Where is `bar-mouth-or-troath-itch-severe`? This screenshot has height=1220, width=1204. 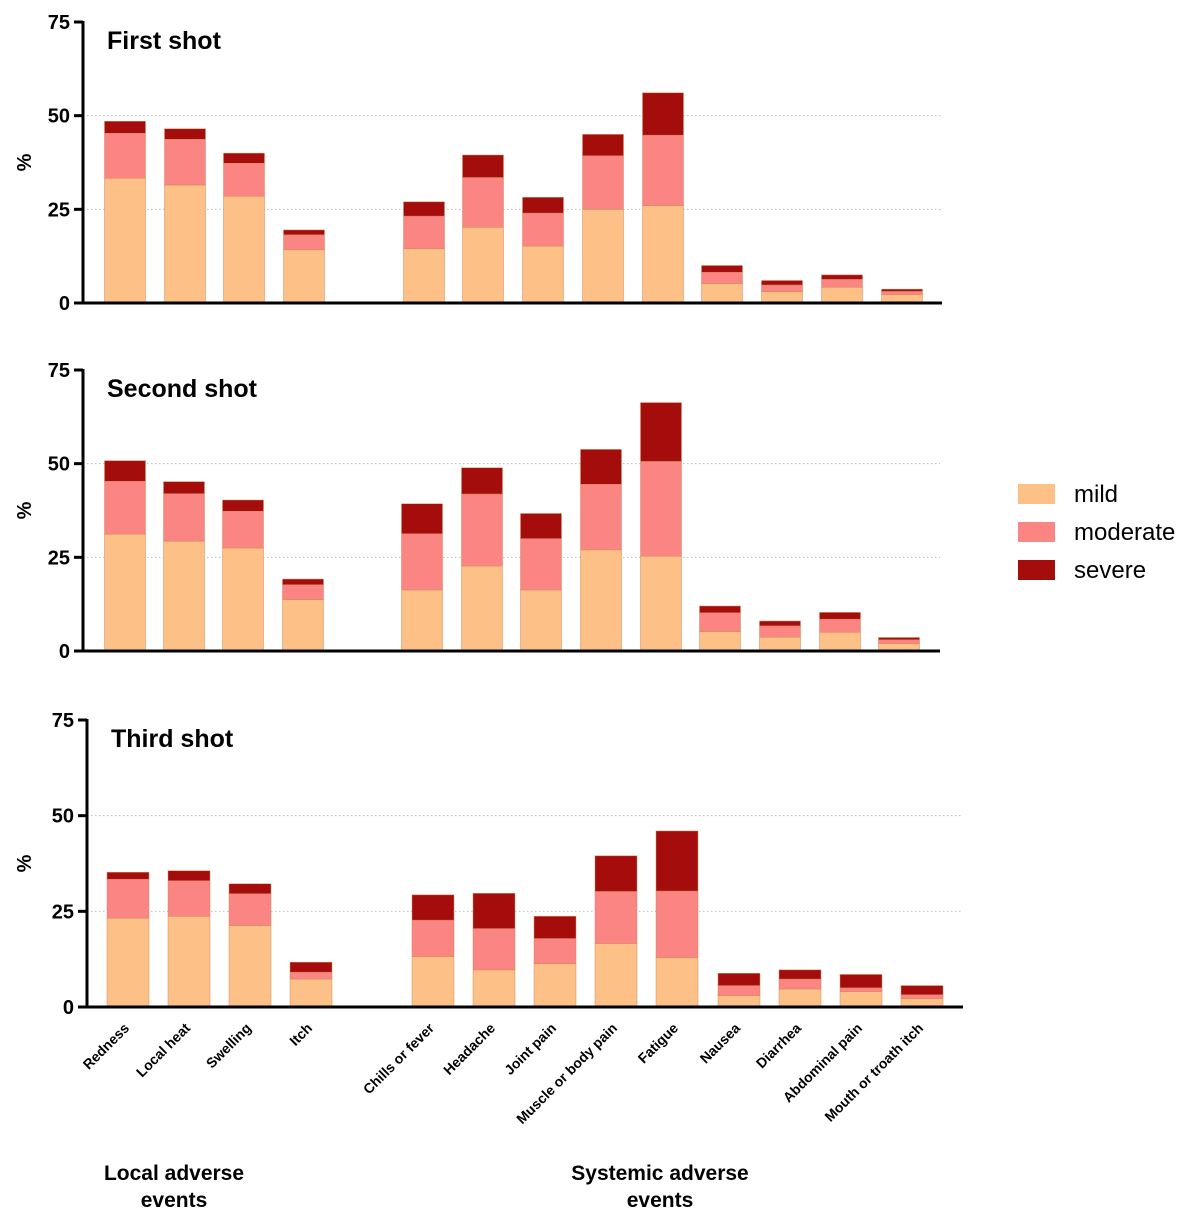 bar-mouth-or-troath-itch-severe is located at coordinates (902, 290).